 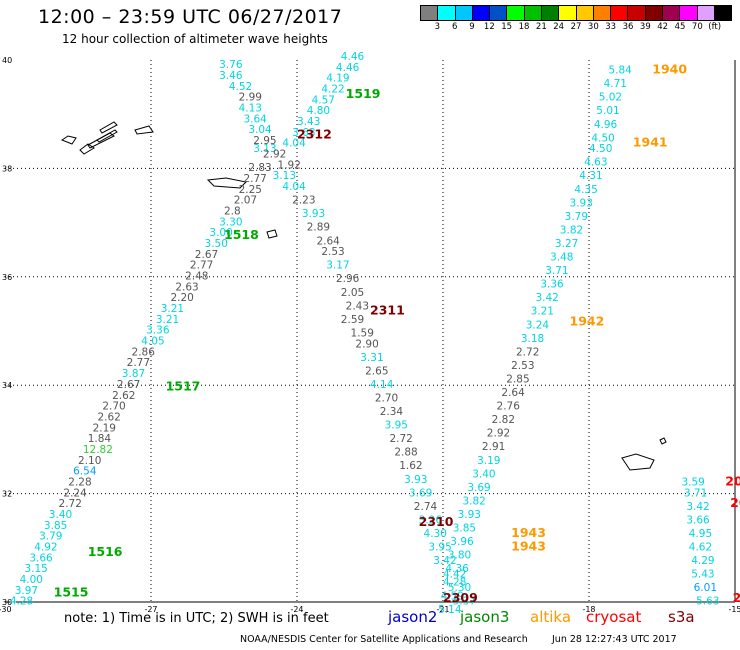 I want to click on legend-label: 24, so click(x=559, y=27).